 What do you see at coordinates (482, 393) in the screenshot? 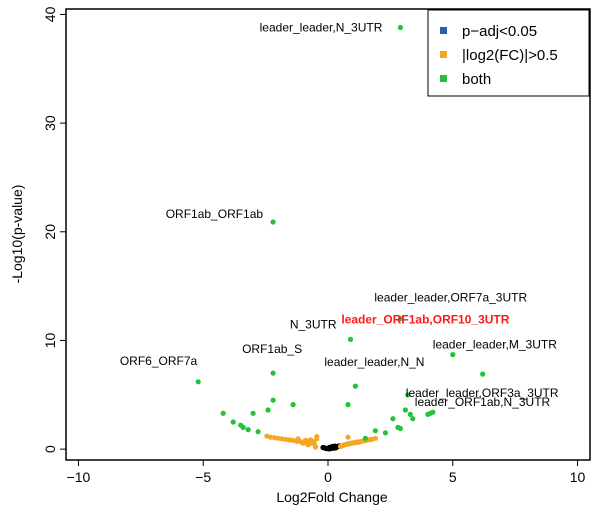
I see `point-label: leader_leader,ORF3a_3UTR` at bounding box center [482, 393].